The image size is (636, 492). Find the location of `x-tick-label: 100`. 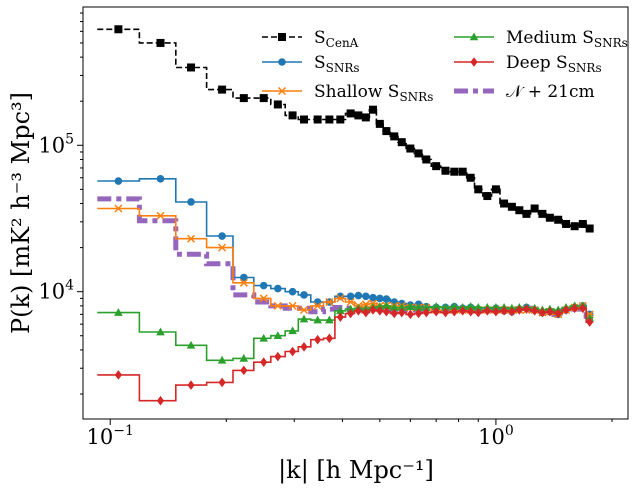

x-tick-label: 100 is located at coordinates (496, 436).